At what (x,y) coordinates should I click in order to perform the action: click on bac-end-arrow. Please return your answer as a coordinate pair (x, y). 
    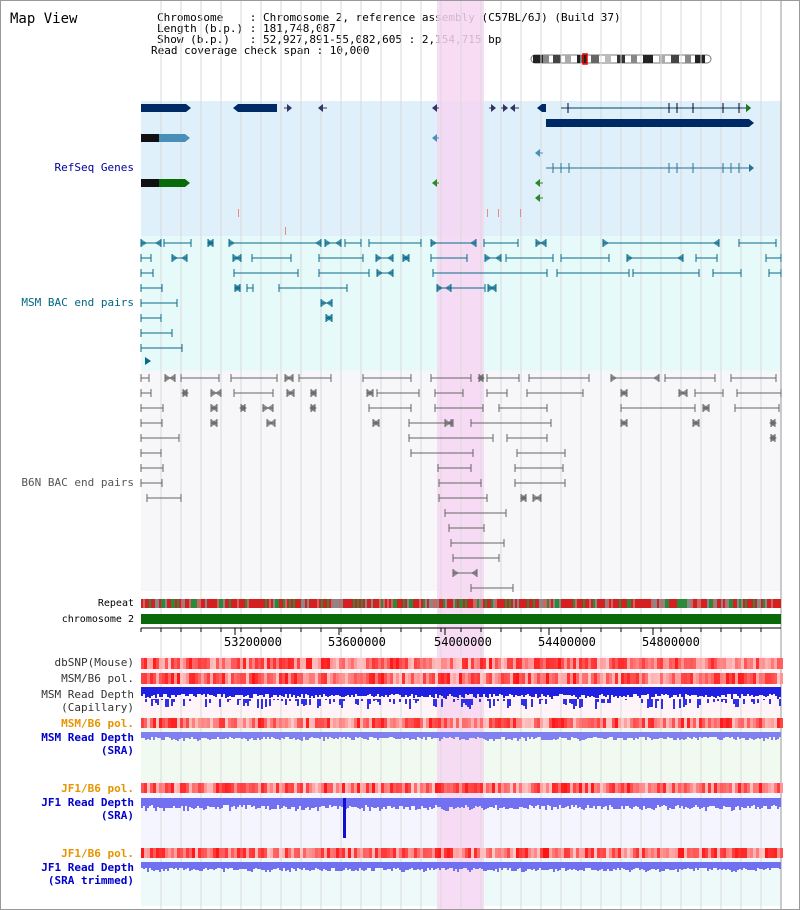
    Looking at the image, I should click on (338, 243).